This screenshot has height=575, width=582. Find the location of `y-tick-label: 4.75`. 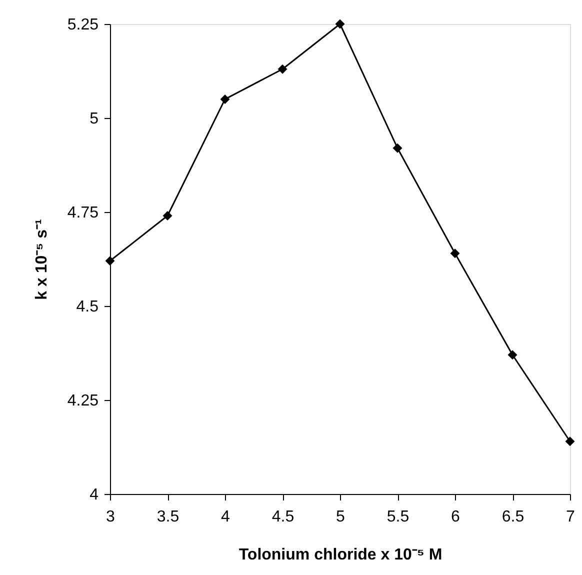

y-tick-label: 4.75 is located at coordinates (83, 213).